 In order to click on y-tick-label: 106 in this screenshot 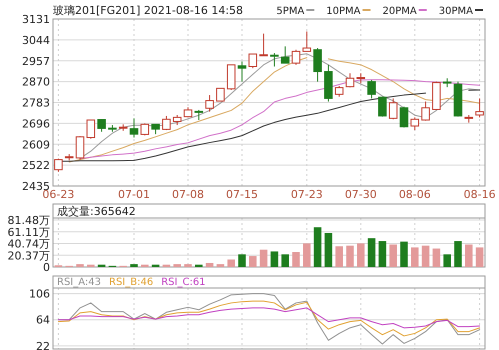, I will do `click(39, 294)`.